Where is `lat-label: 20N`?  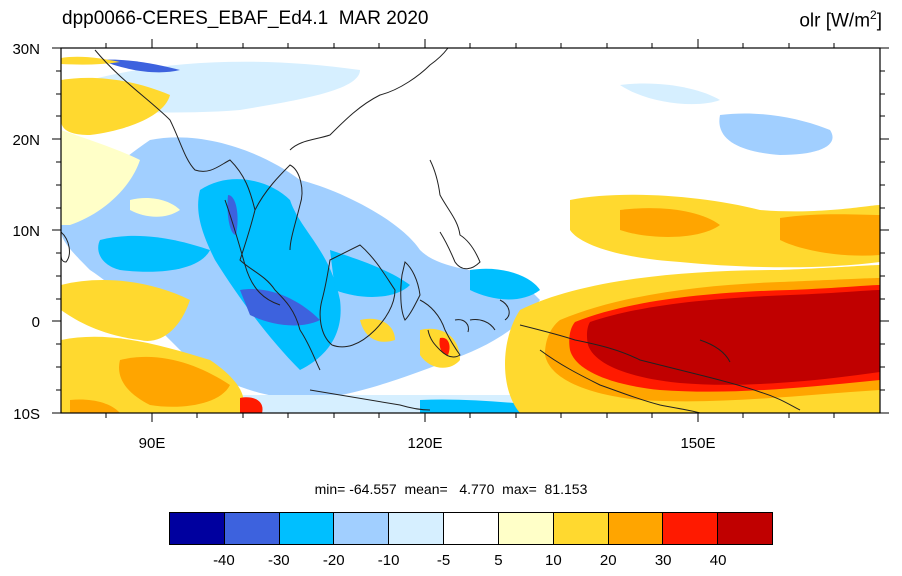 lat-label: 20N is located at coordinates (26, 140).